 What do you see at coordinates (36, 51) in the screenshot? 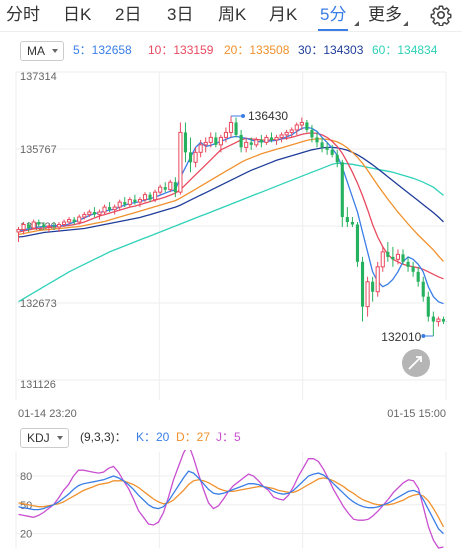
I see `ma-indicator-label: MA` at bounding box center [36, 51].